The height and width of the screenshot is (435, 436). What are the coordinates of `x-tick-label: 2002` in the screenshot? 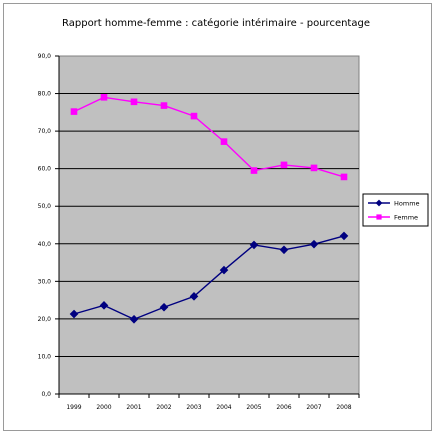 It's located at (163, 407).